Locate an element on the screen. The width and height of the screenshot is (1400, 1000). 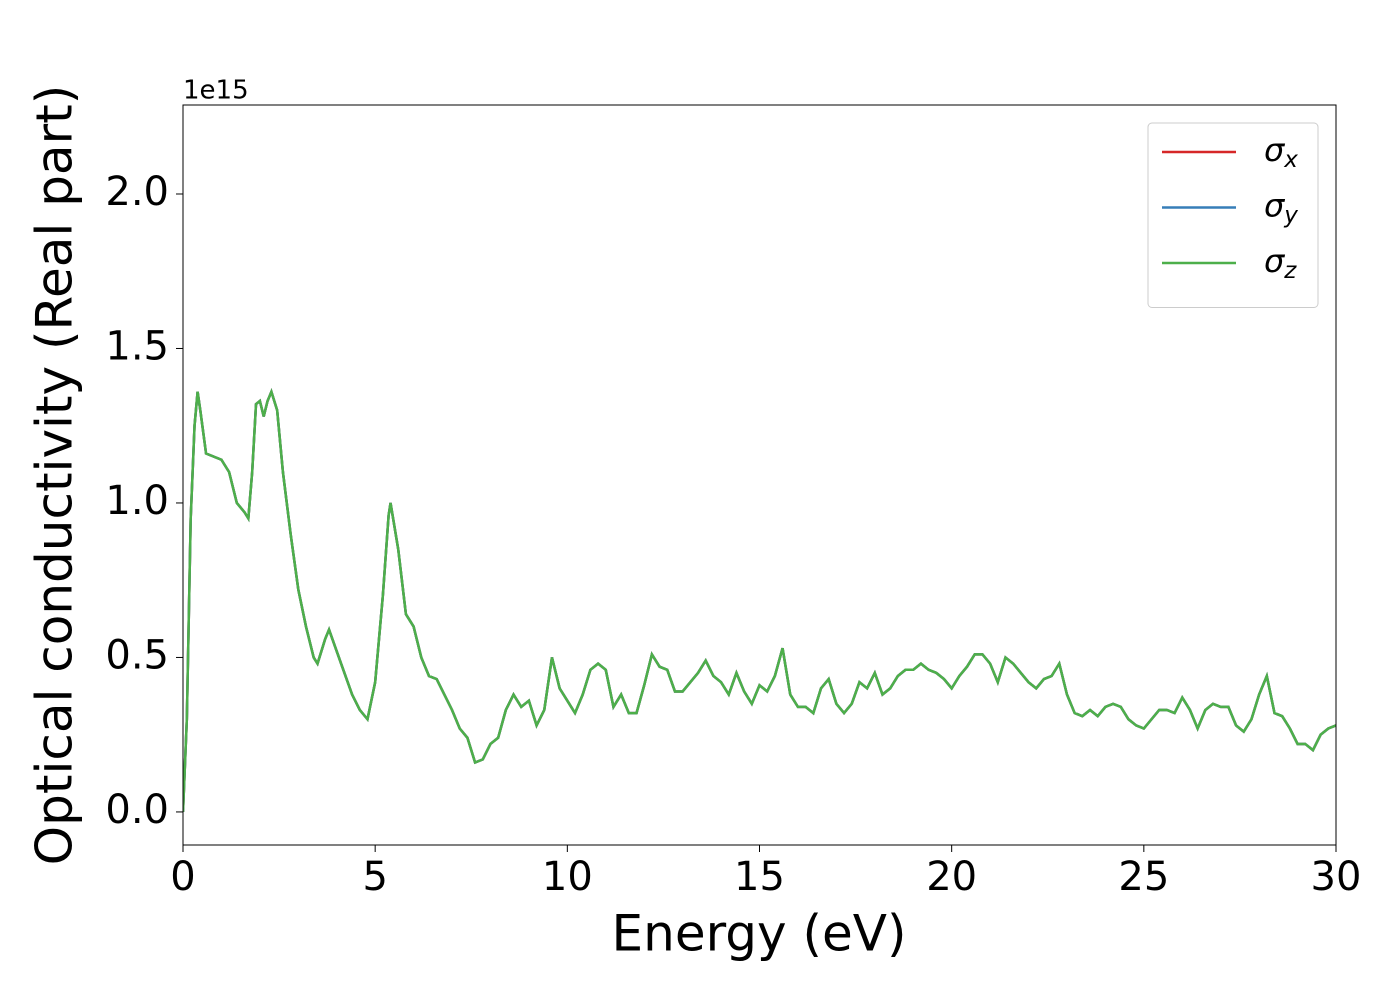
x-tick-label: 15 is located at coordinates (759, 877).